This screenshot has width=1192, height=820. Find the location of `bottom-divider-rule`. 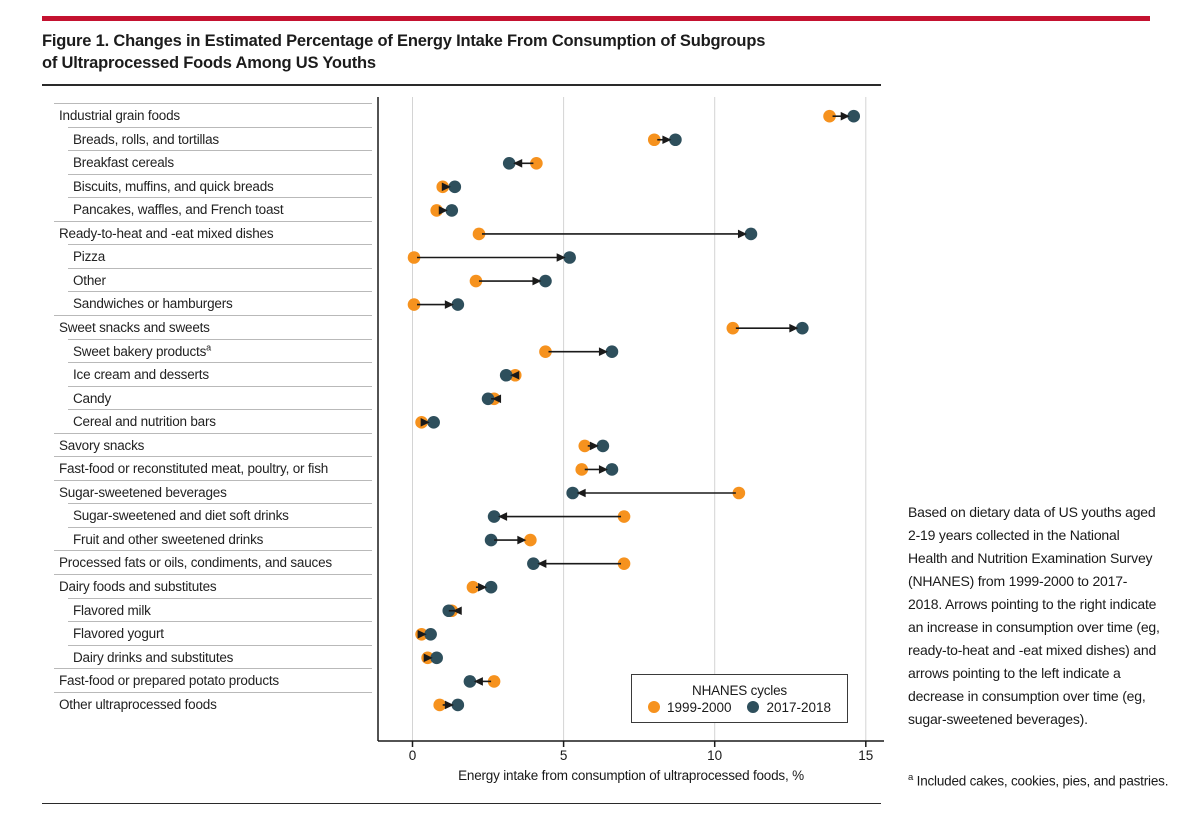

bottom-divider-rule is located at coordinates (461, 803).